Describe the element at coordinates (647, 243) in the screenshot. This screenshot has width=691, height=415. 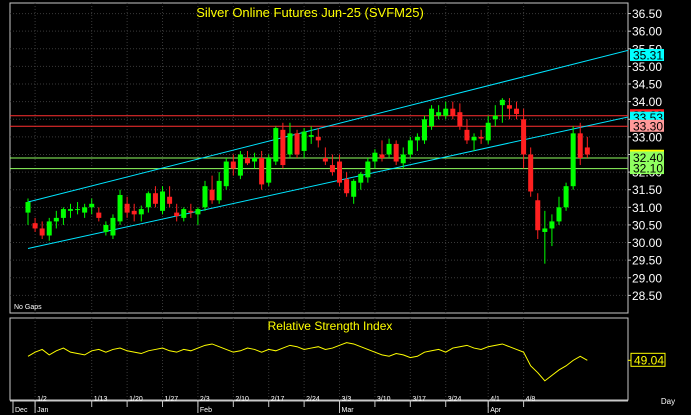
I see `price-tick-label: 30.00` at that location.